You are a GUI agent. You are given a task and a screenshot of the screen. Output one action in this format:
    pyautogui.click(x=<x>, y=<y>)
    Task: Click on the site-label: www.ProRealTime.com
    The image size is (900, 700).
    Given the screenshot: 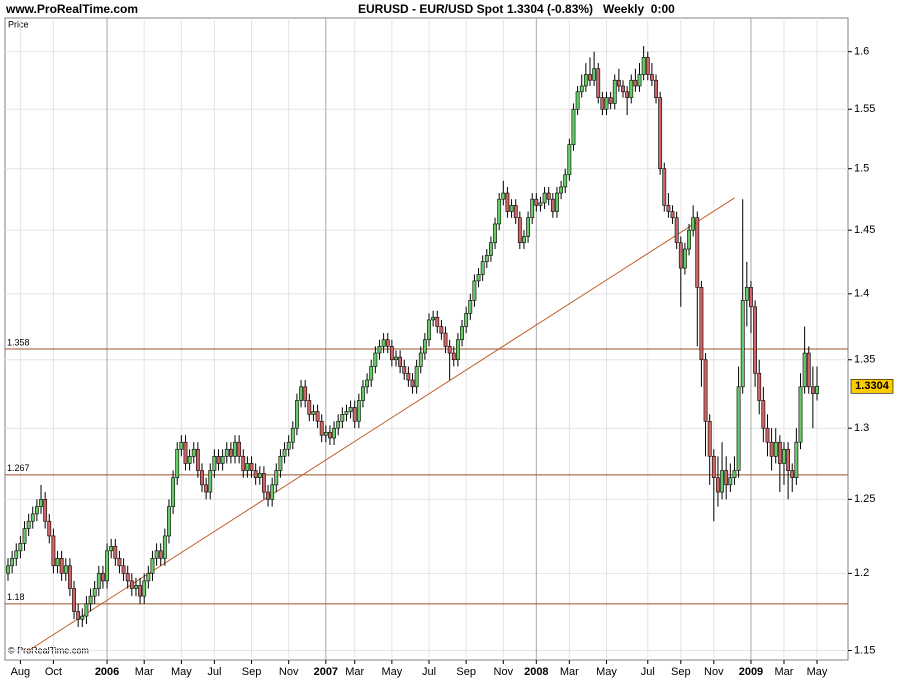 What is the action you would take?
    pyautogui.click(x=71, y=9)
    